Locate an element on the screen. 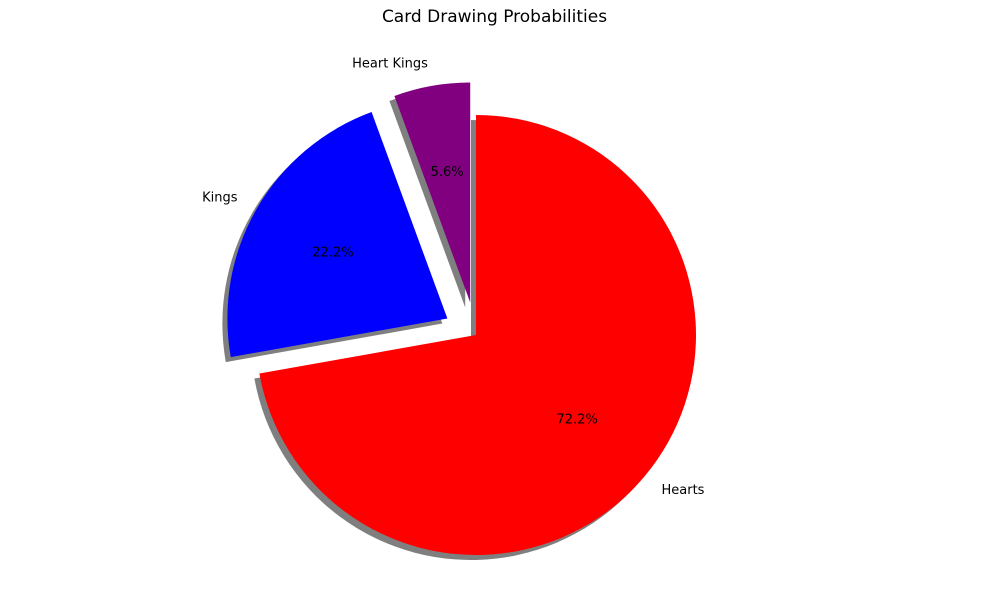 Image resolution: width=989 pixels, height=594 pixels. slice-label-hearts: Hearts is located at coordinates (682, 490).